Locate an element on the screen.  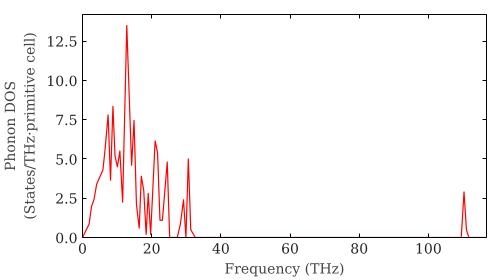
y-tick-label: 0.0 is located at coordinates (66, 239).